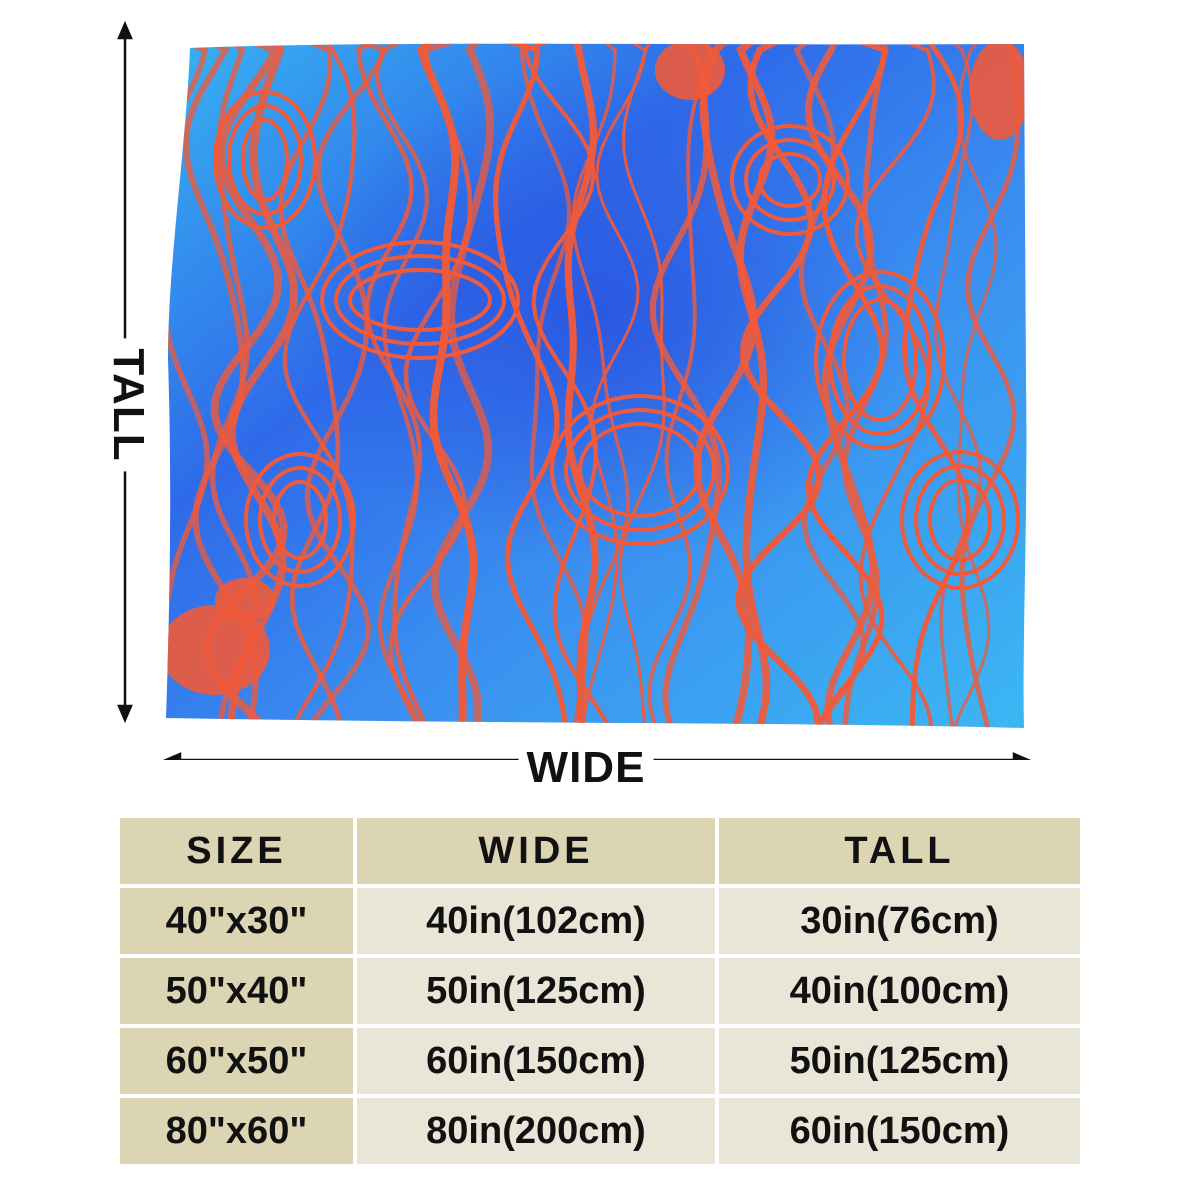  I want to click on table-header-row: SIZE WIDE TALL, so click(600, 851).